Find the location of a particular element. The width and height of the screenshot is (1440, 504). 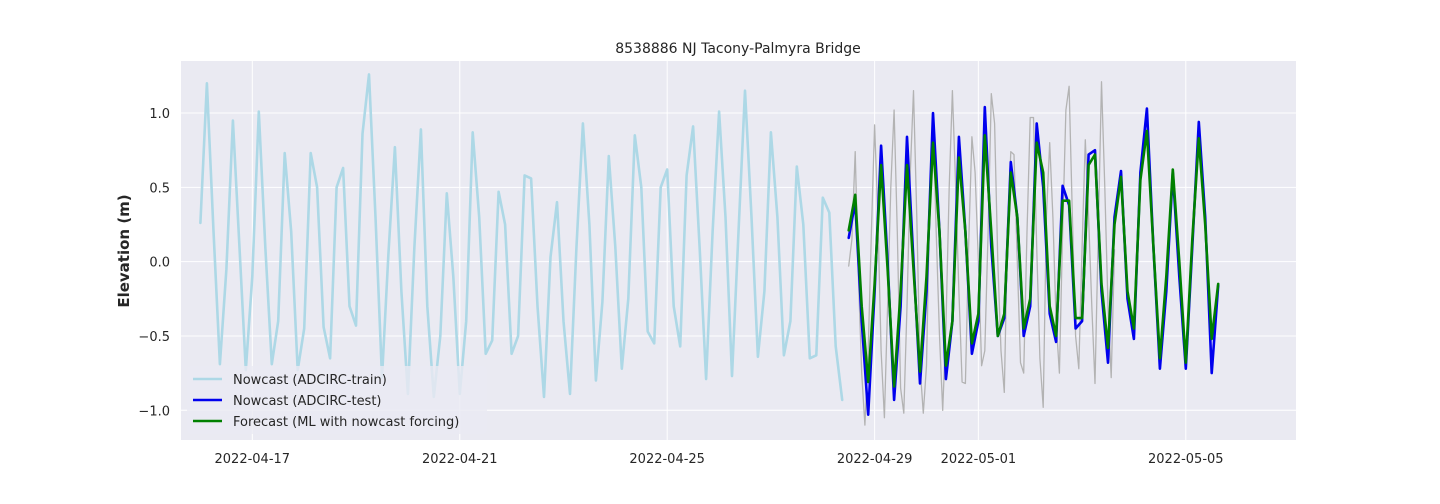

legend-box is located at coordinates (337, 400).